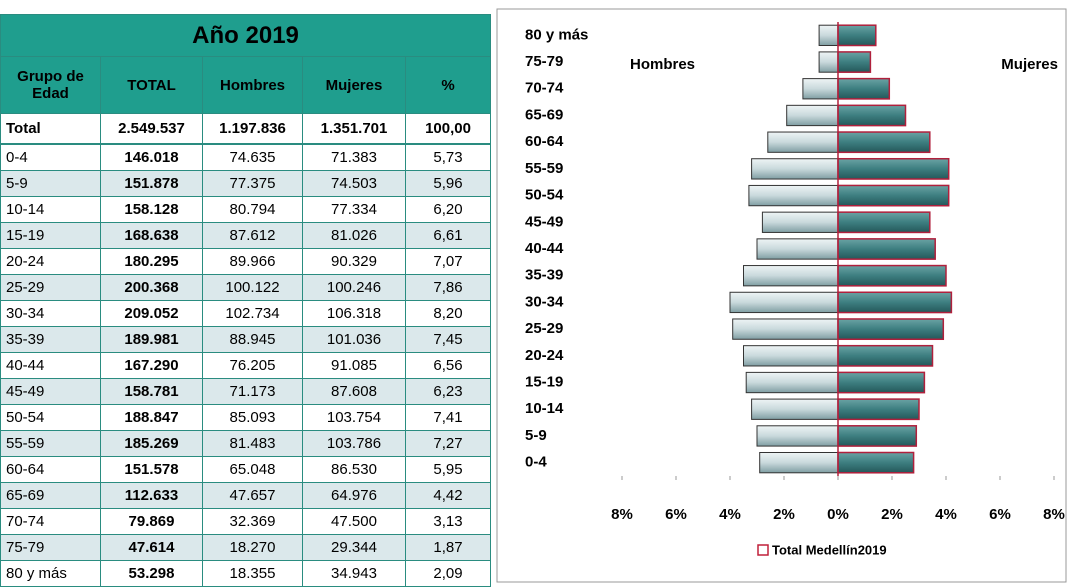 This screenshot has height=587, width=1068. Describe the element at coordinates (544, 328) in the screenshot. I see `y-tick-label: 25-29` at that location.